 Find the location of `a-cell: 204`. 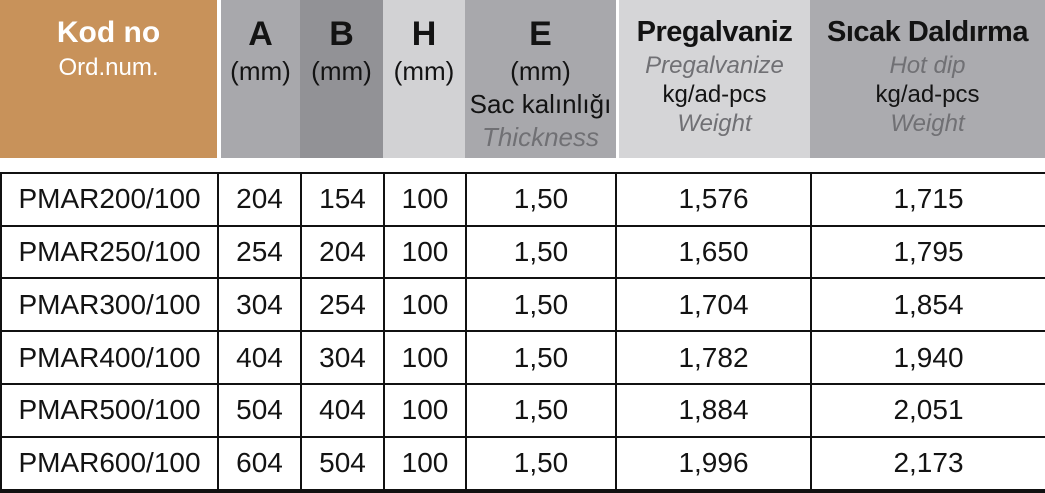

a-cell: 204 is located at coordinates (259, 199).